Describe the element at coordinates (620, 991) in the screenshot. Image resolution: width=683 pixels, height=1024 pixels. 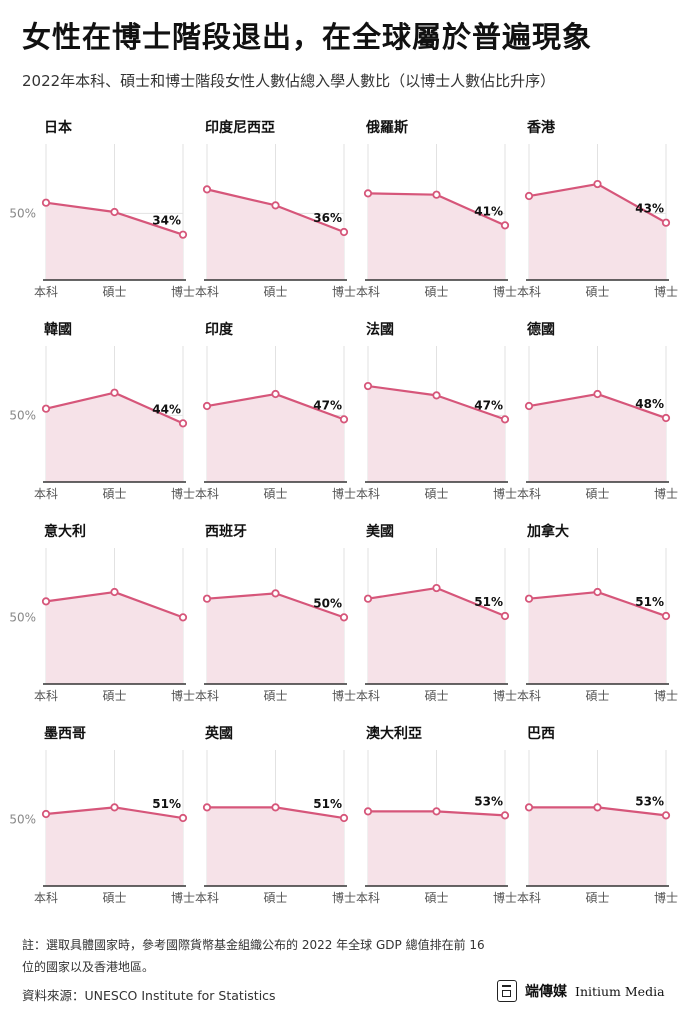
I see `logo-english: Initium Media` at that location.